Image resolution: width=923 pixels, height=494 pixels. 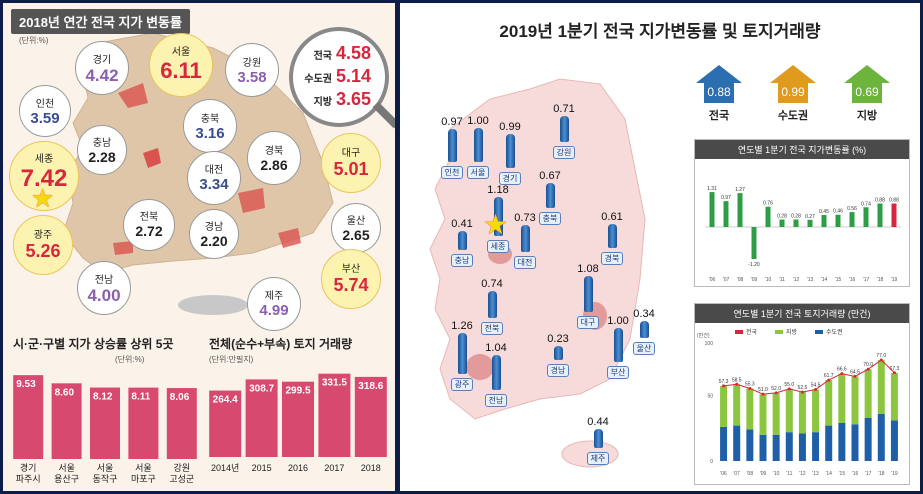 What do you see at coordinates (181, 70) in the screenshot?
I see `region-value: 6.11` at bounding box center [181, 70].